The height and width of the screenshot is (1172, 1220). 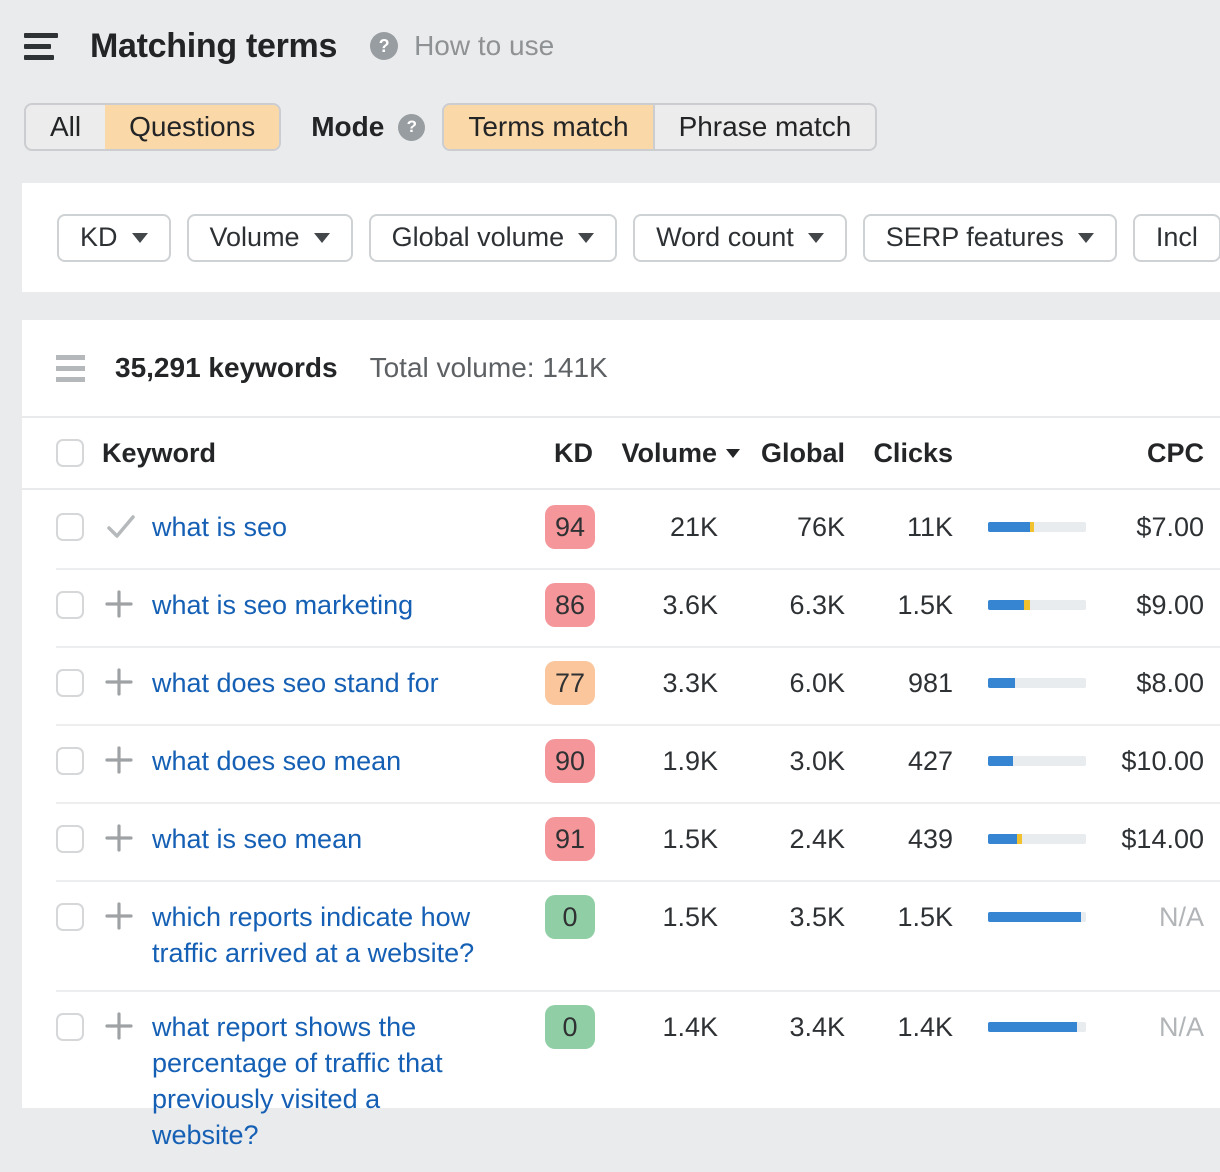 I want to click on check-icon, so click(x=121, y=527).